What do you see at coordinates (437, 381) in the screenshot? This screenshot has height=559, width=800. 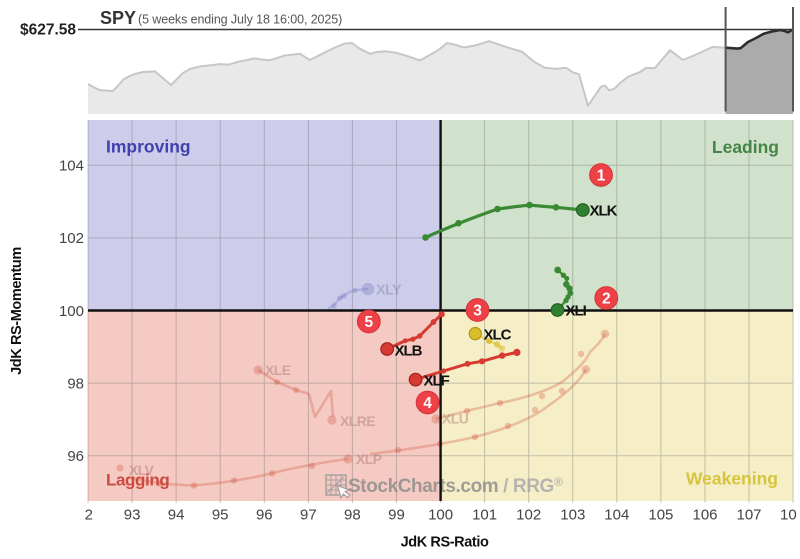 I see `svg-text: XLF` at bounding box center [437, 381].